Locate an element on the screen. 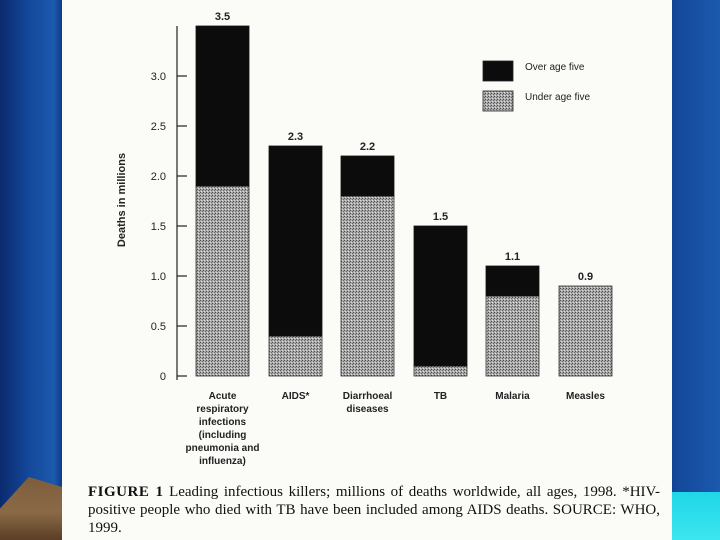  legend-label: Under age five is located at coordinates (557, 97).